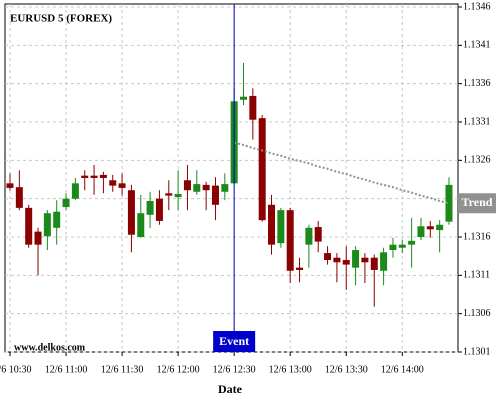 The height and width of the screenshot is (400, 500). Describe the element at coordinates (61, 19) in the screenshot. I see `chart-title: EURUSD 5 (FOREX)` at that location.